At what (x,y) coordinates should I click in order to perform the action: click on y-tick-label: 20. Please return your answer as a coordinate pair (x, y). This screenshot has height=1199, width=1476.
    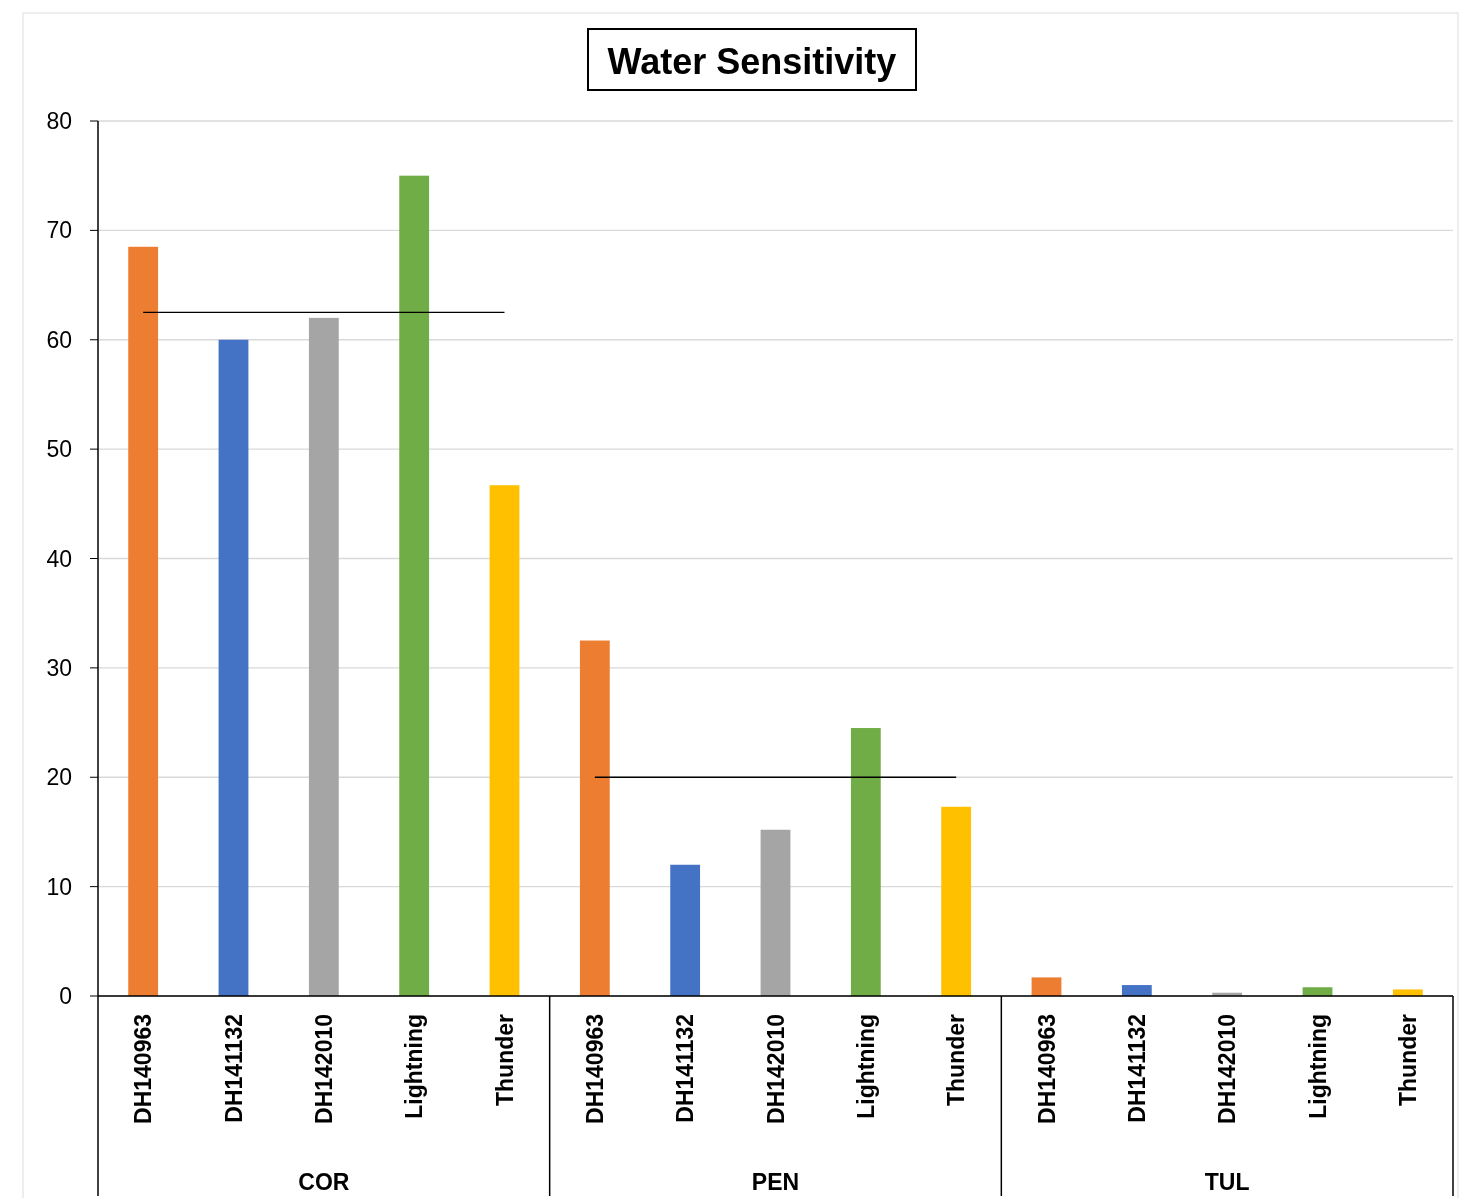
    Looking at the image, I should click on (59, 777).